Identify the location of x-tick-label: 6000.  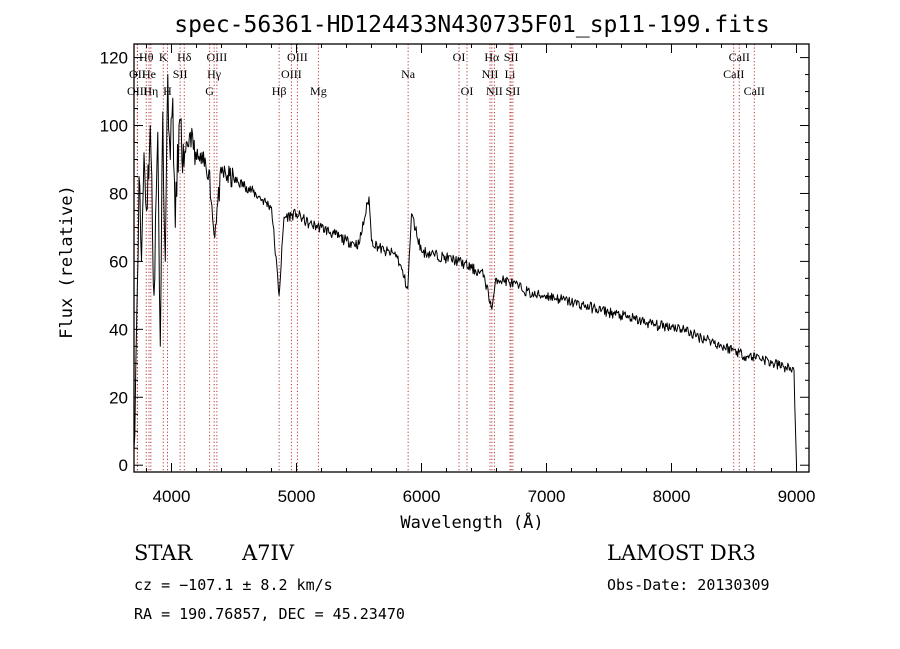
(422, 496).